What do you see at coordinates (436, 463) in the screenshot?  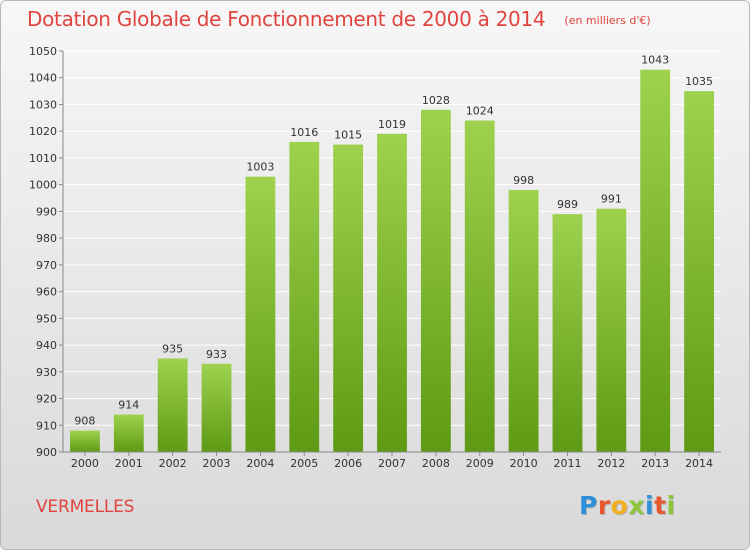 I see `x-tick-label: 2008` at bounding box center [436, 463].